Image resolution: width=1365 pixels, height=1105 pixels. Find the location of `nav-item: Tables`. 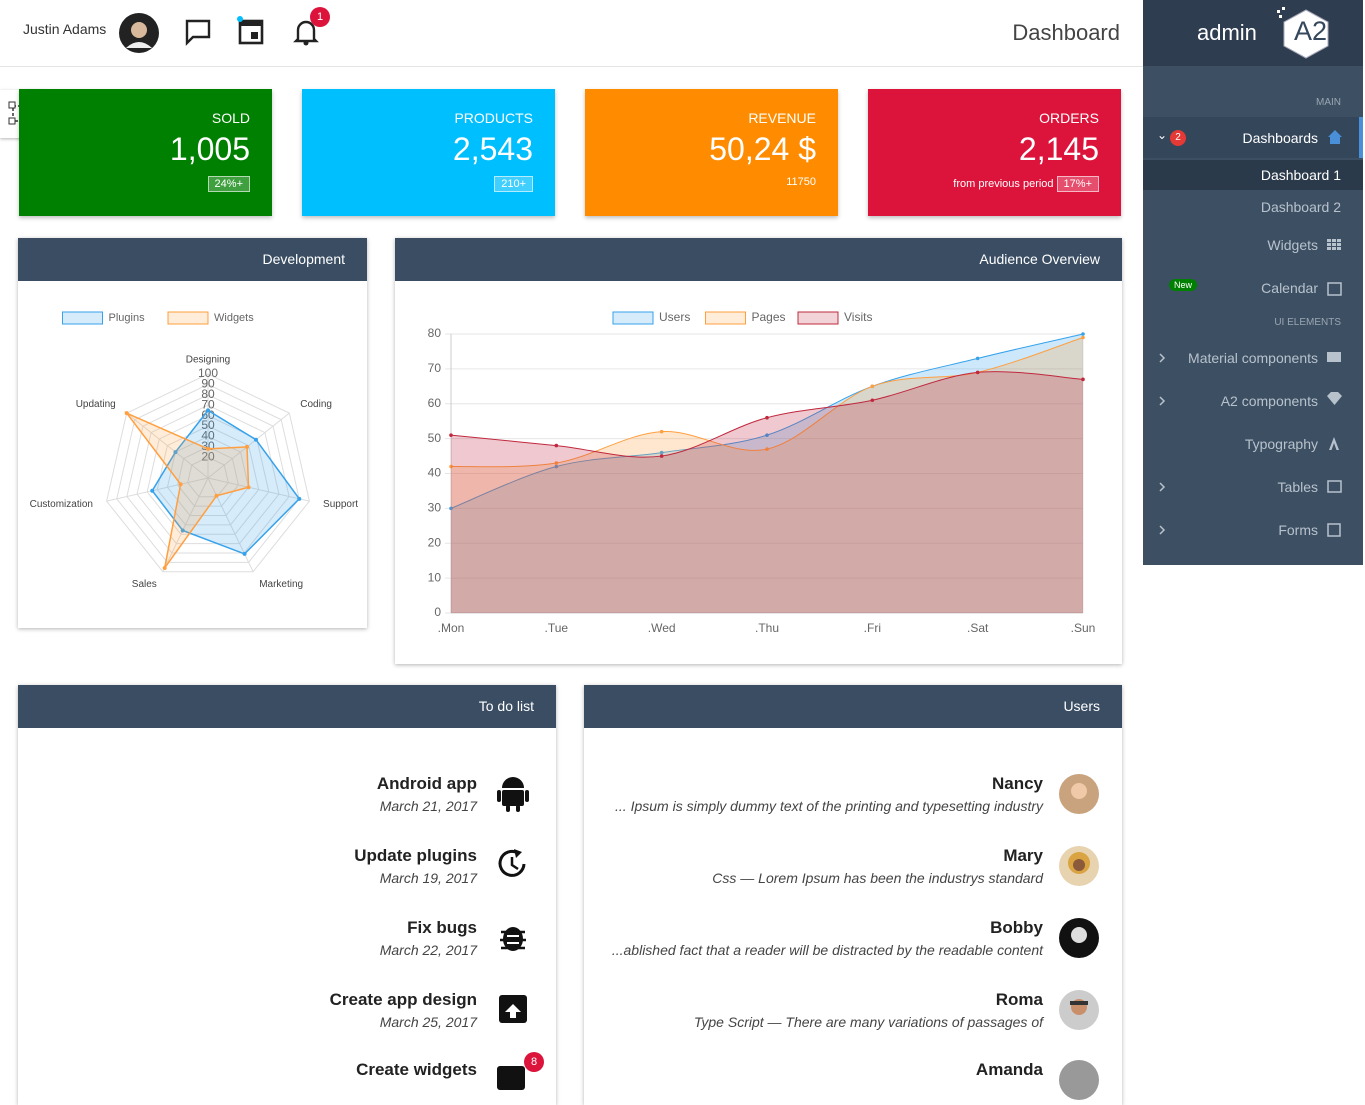

nav-item: Tables is located at coordinates (1297, 487).